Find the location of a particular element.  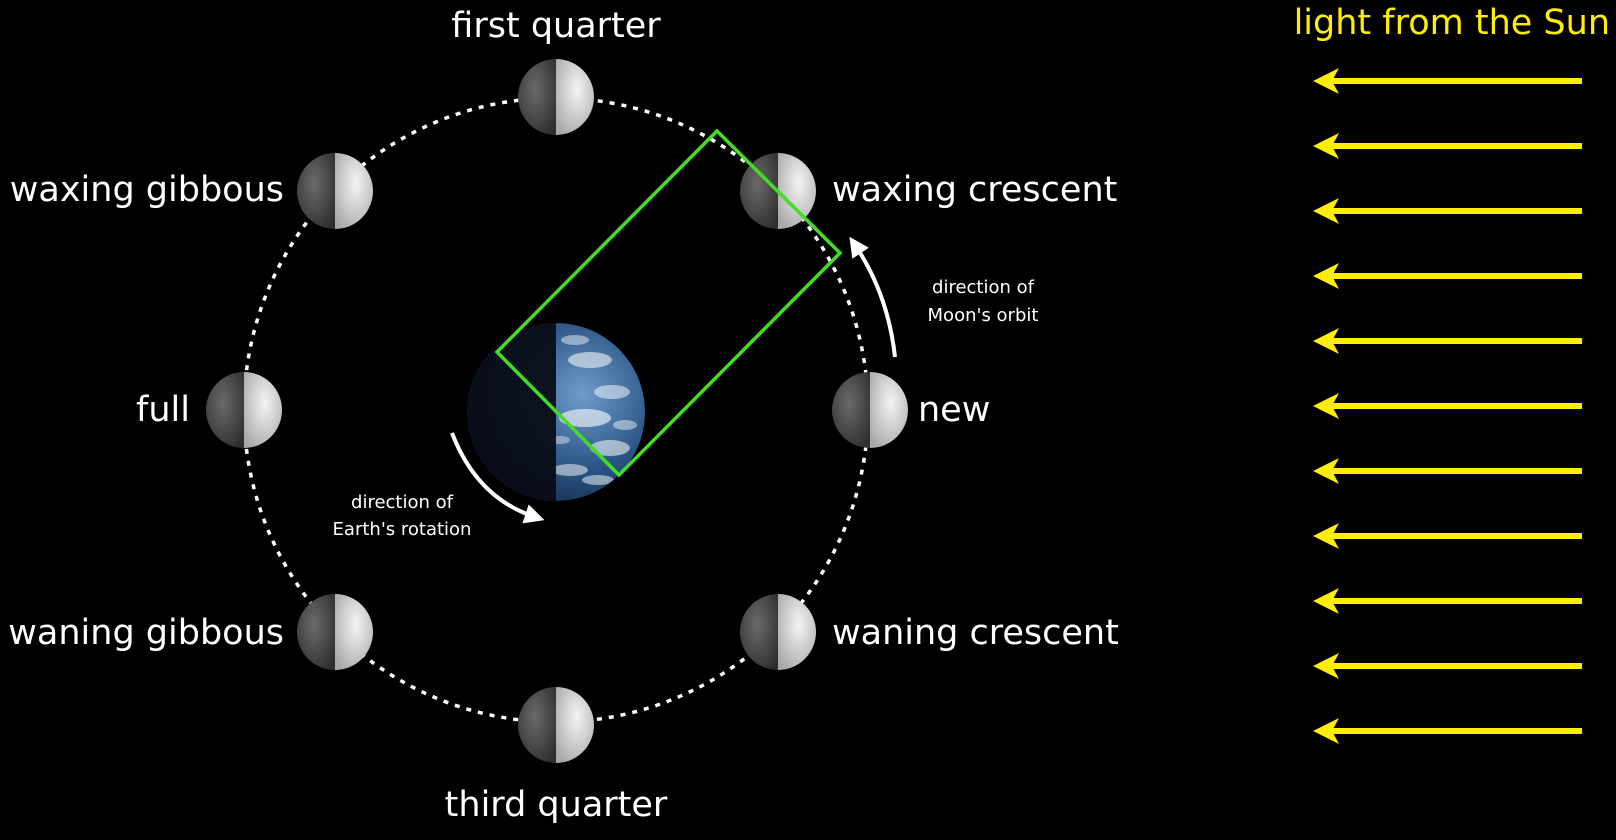

moon-waxing-gibbous-icon is located at coordinates (335, 191).